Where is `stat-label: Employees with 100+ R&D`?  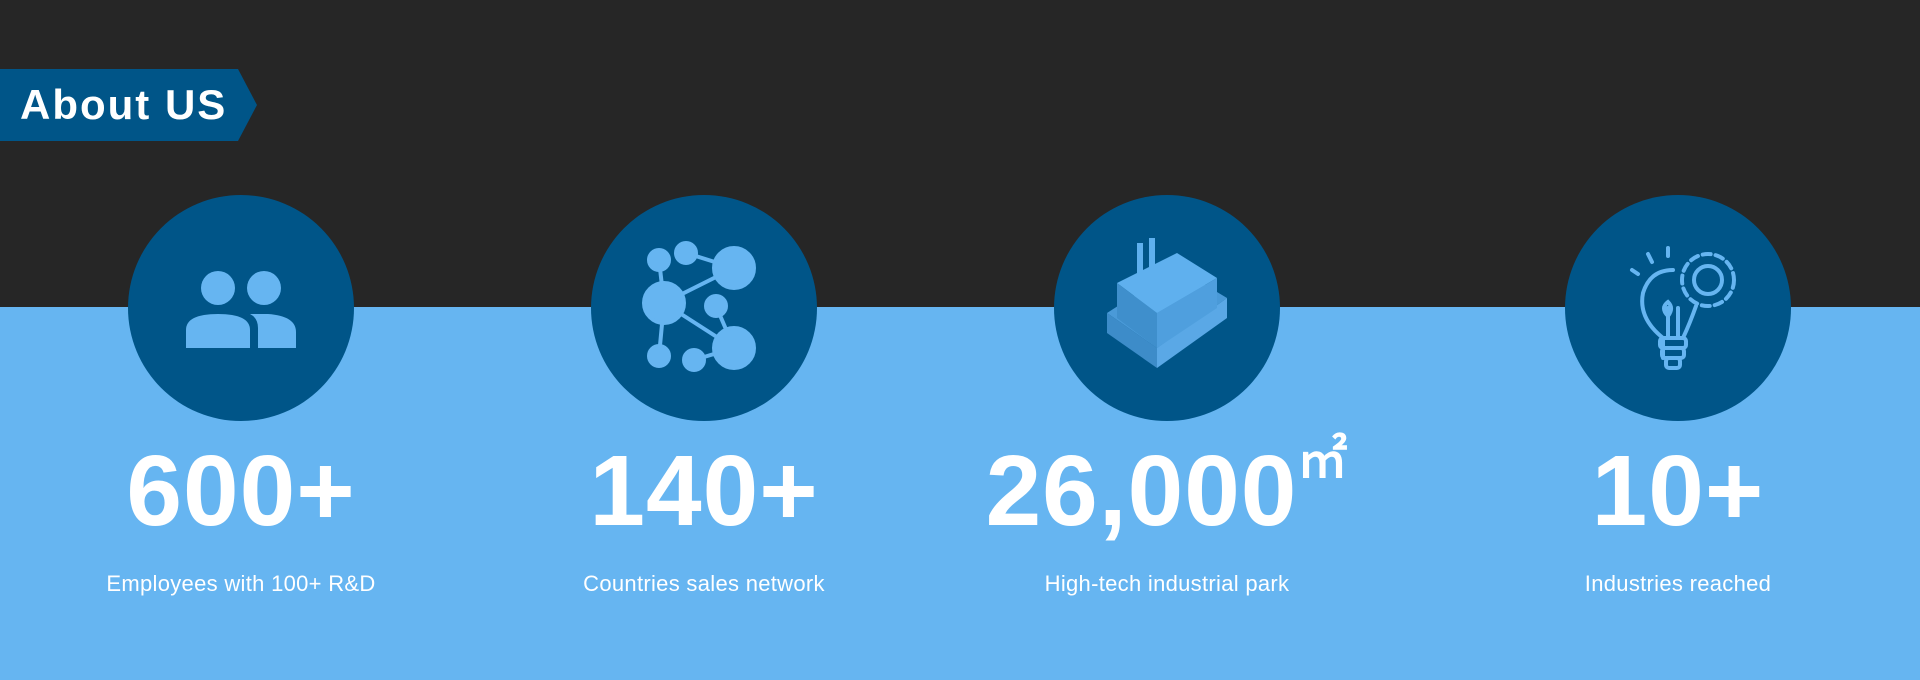
stat-label: Employees with 100+ R&D is located at coordinates (241, 583).